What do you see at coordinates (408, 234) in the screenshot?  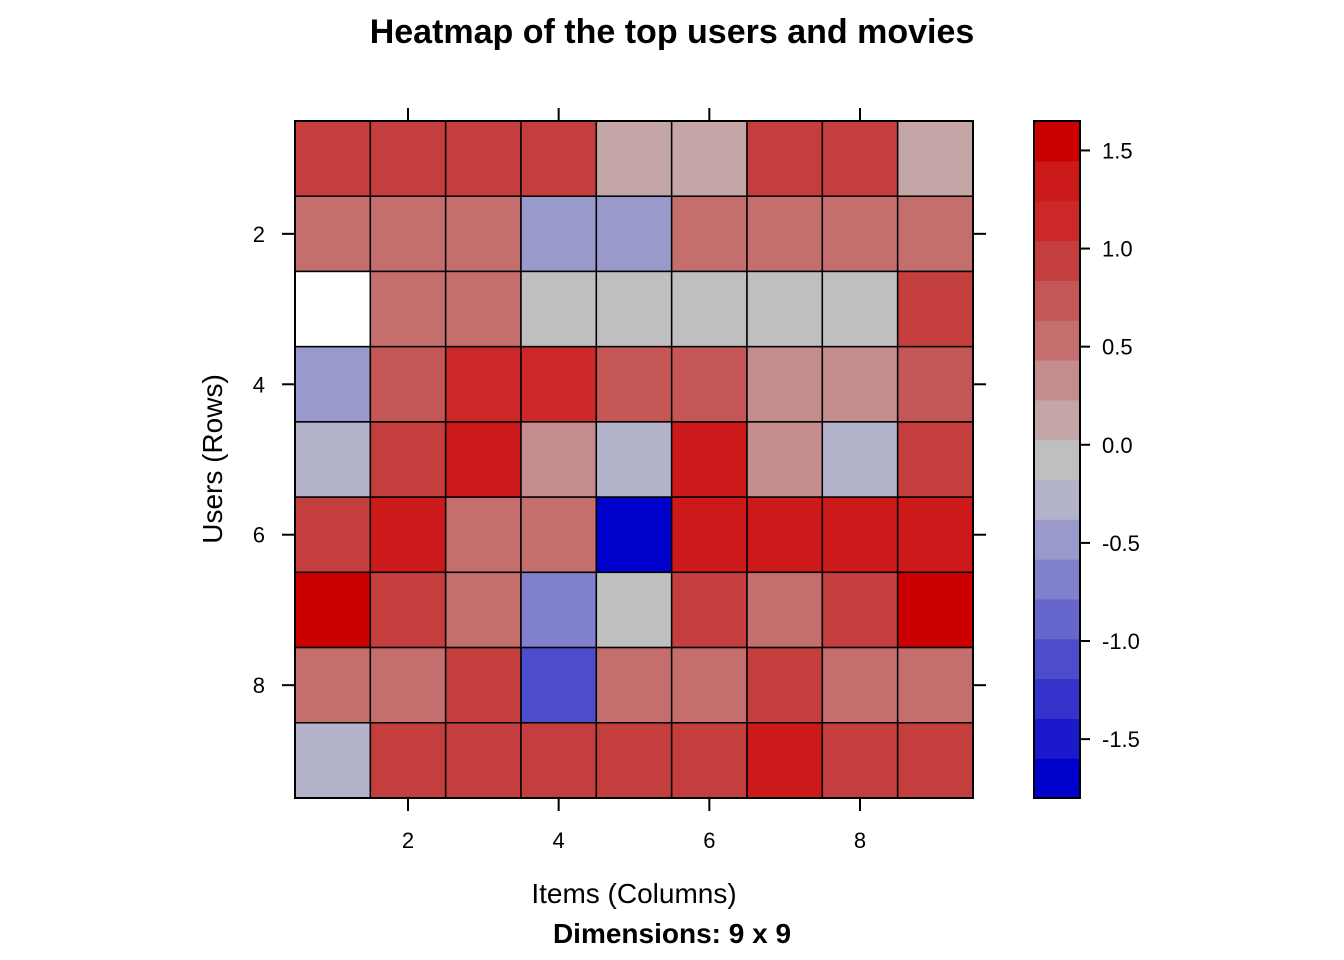 I see `heatmap-cell-r2-c2` at bounding box center [408, 234].